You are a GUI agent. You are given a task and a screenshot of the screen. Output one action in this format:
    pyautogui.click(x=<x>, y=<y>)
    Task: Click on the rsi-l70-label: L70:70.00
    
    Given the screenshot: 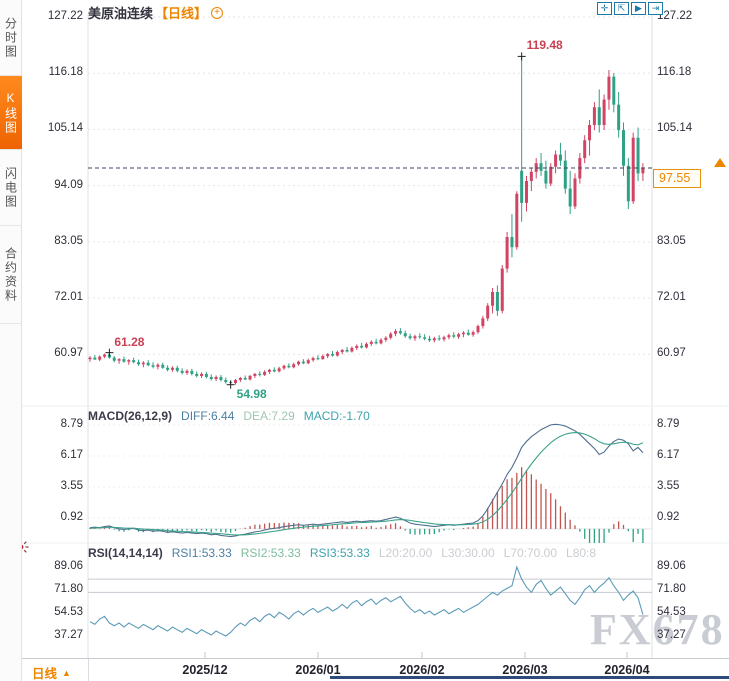 What is the action you would take?
    pyautogui.click(x=530, y=553)
    